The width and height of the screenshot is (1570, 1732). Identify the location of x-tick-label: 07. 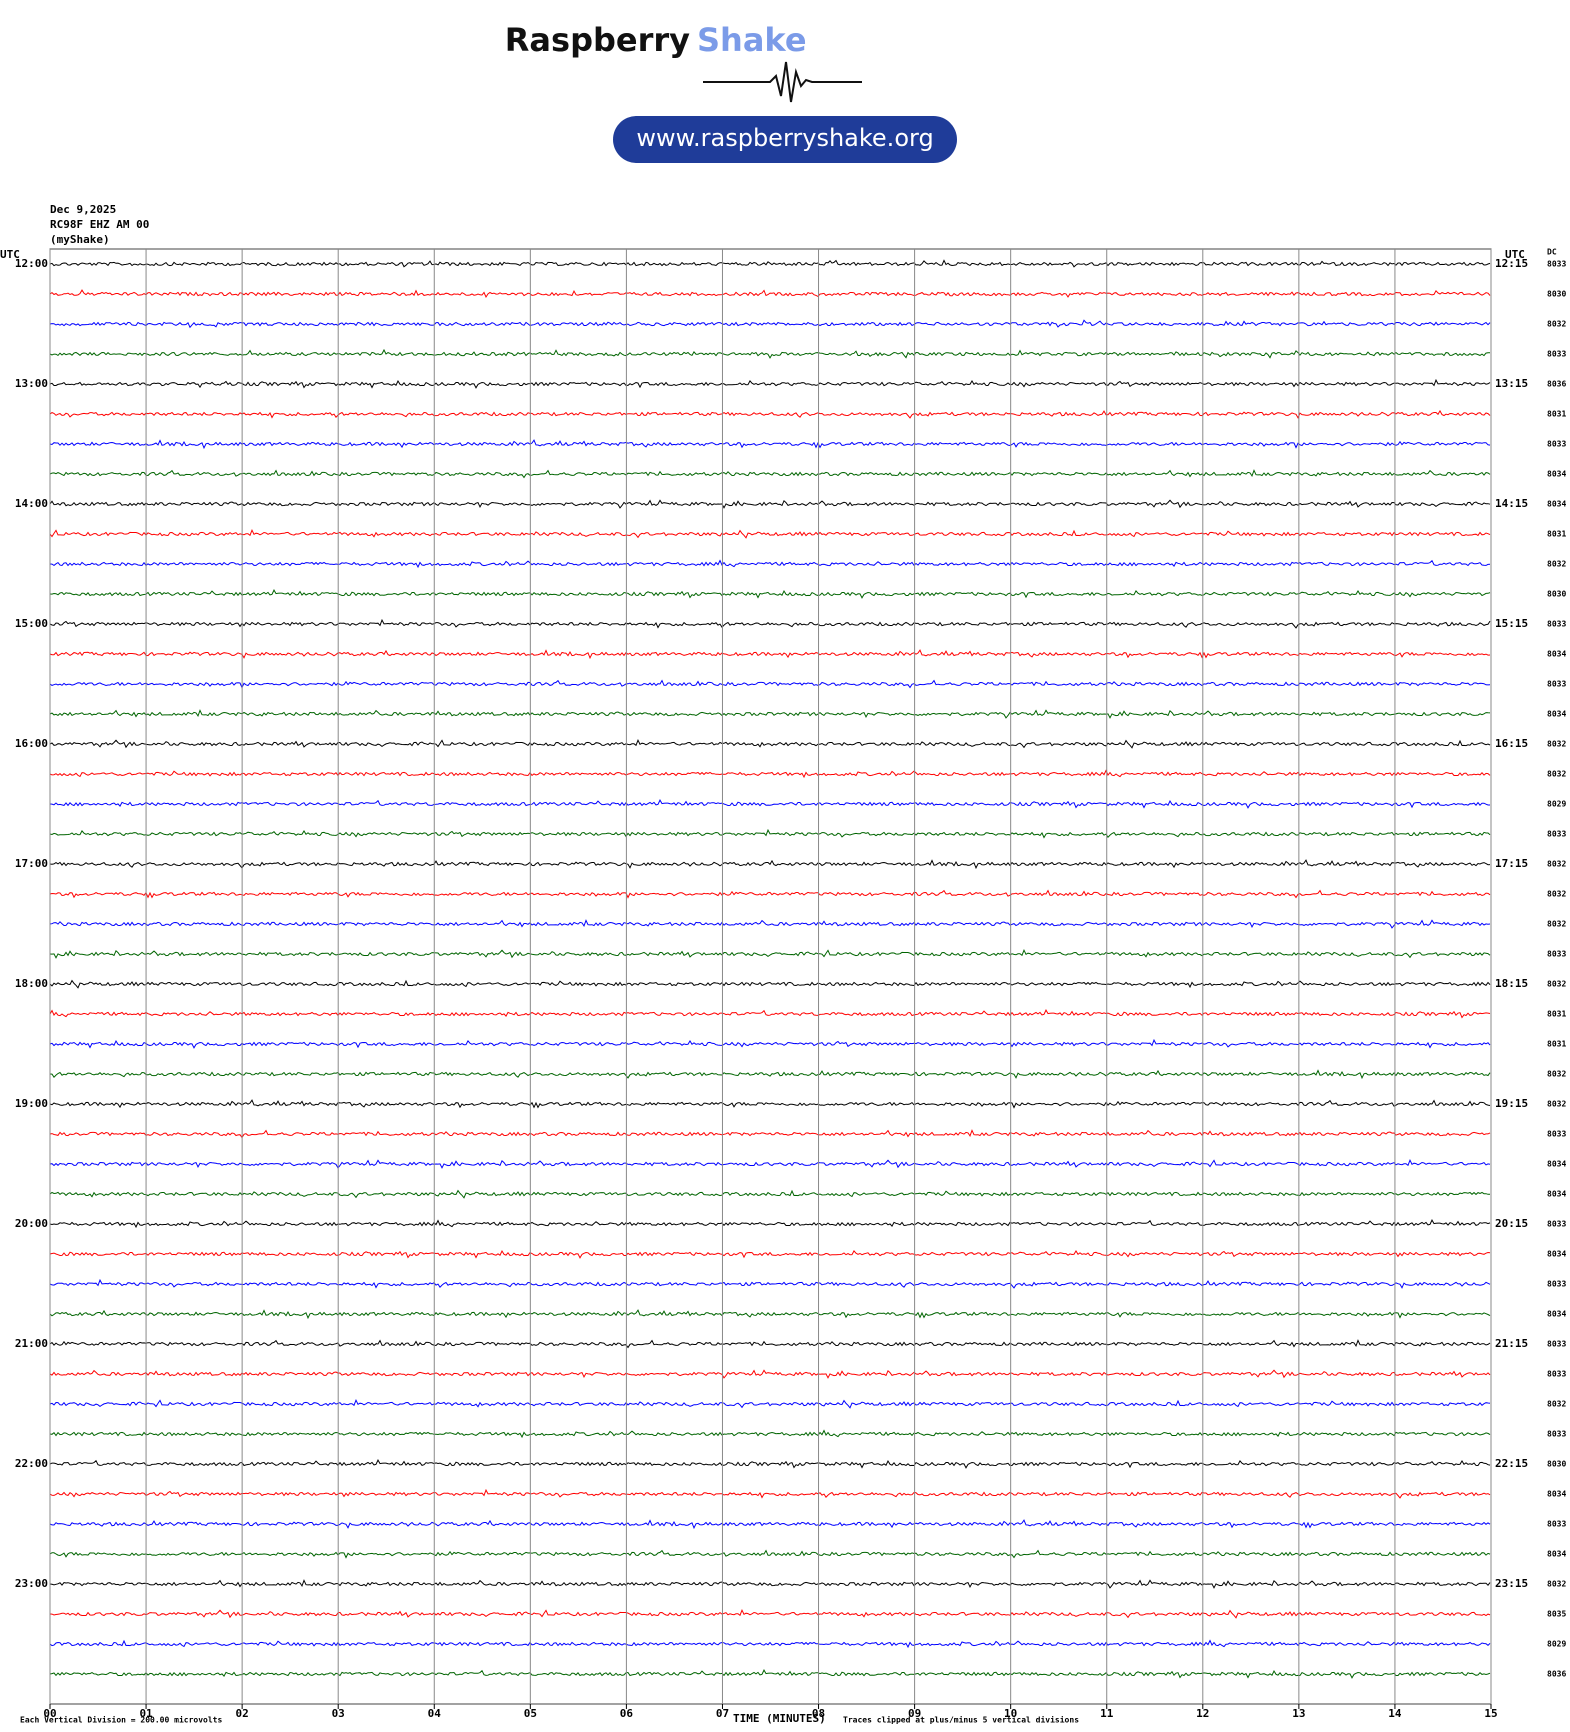
(722, 1713).